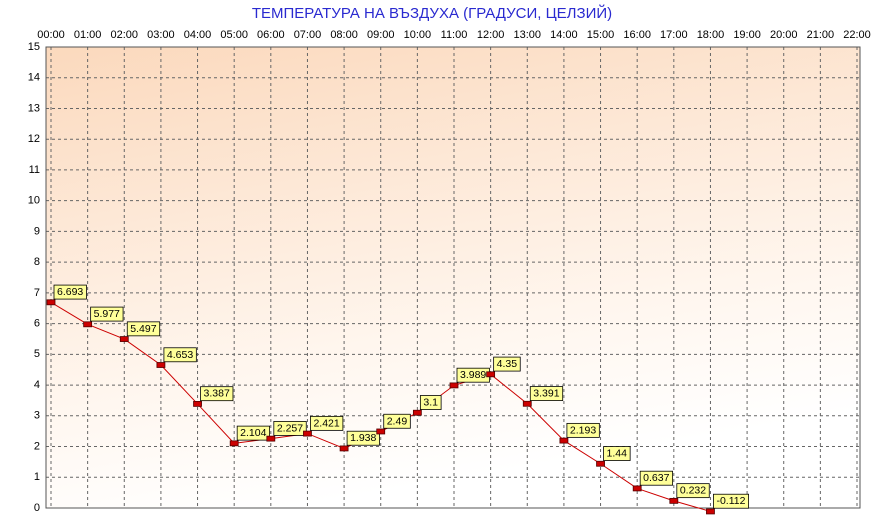  Describe the element at coordinates (234, 35) in the screenshot. I see `x-tick-label: 05:00` at that location.